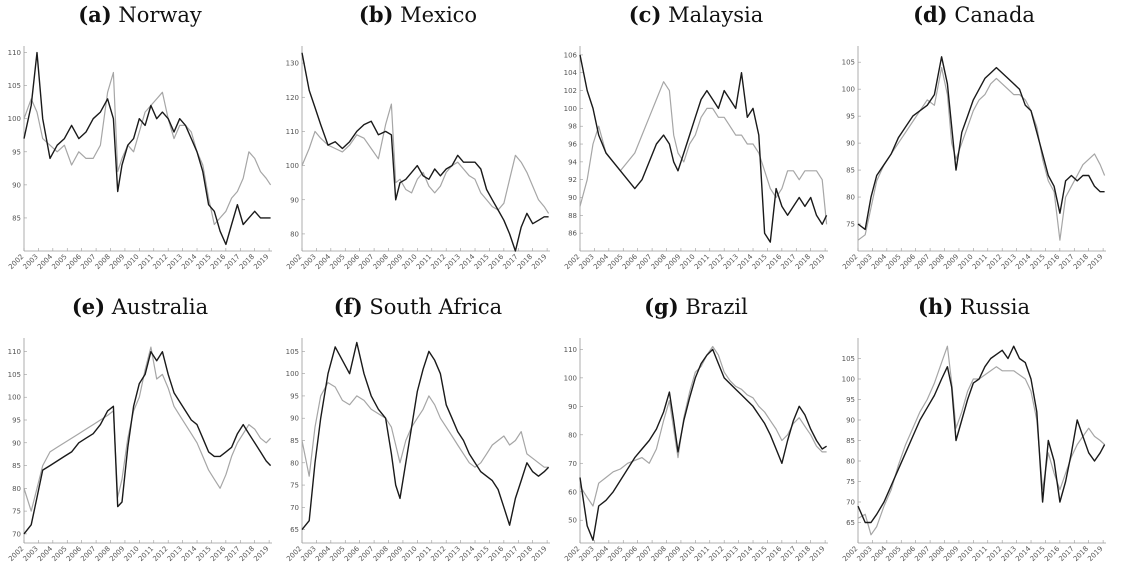 The width and height of the screenshot is (1122, 579). I want to click on panel-letter: (d), so click(930, 14).